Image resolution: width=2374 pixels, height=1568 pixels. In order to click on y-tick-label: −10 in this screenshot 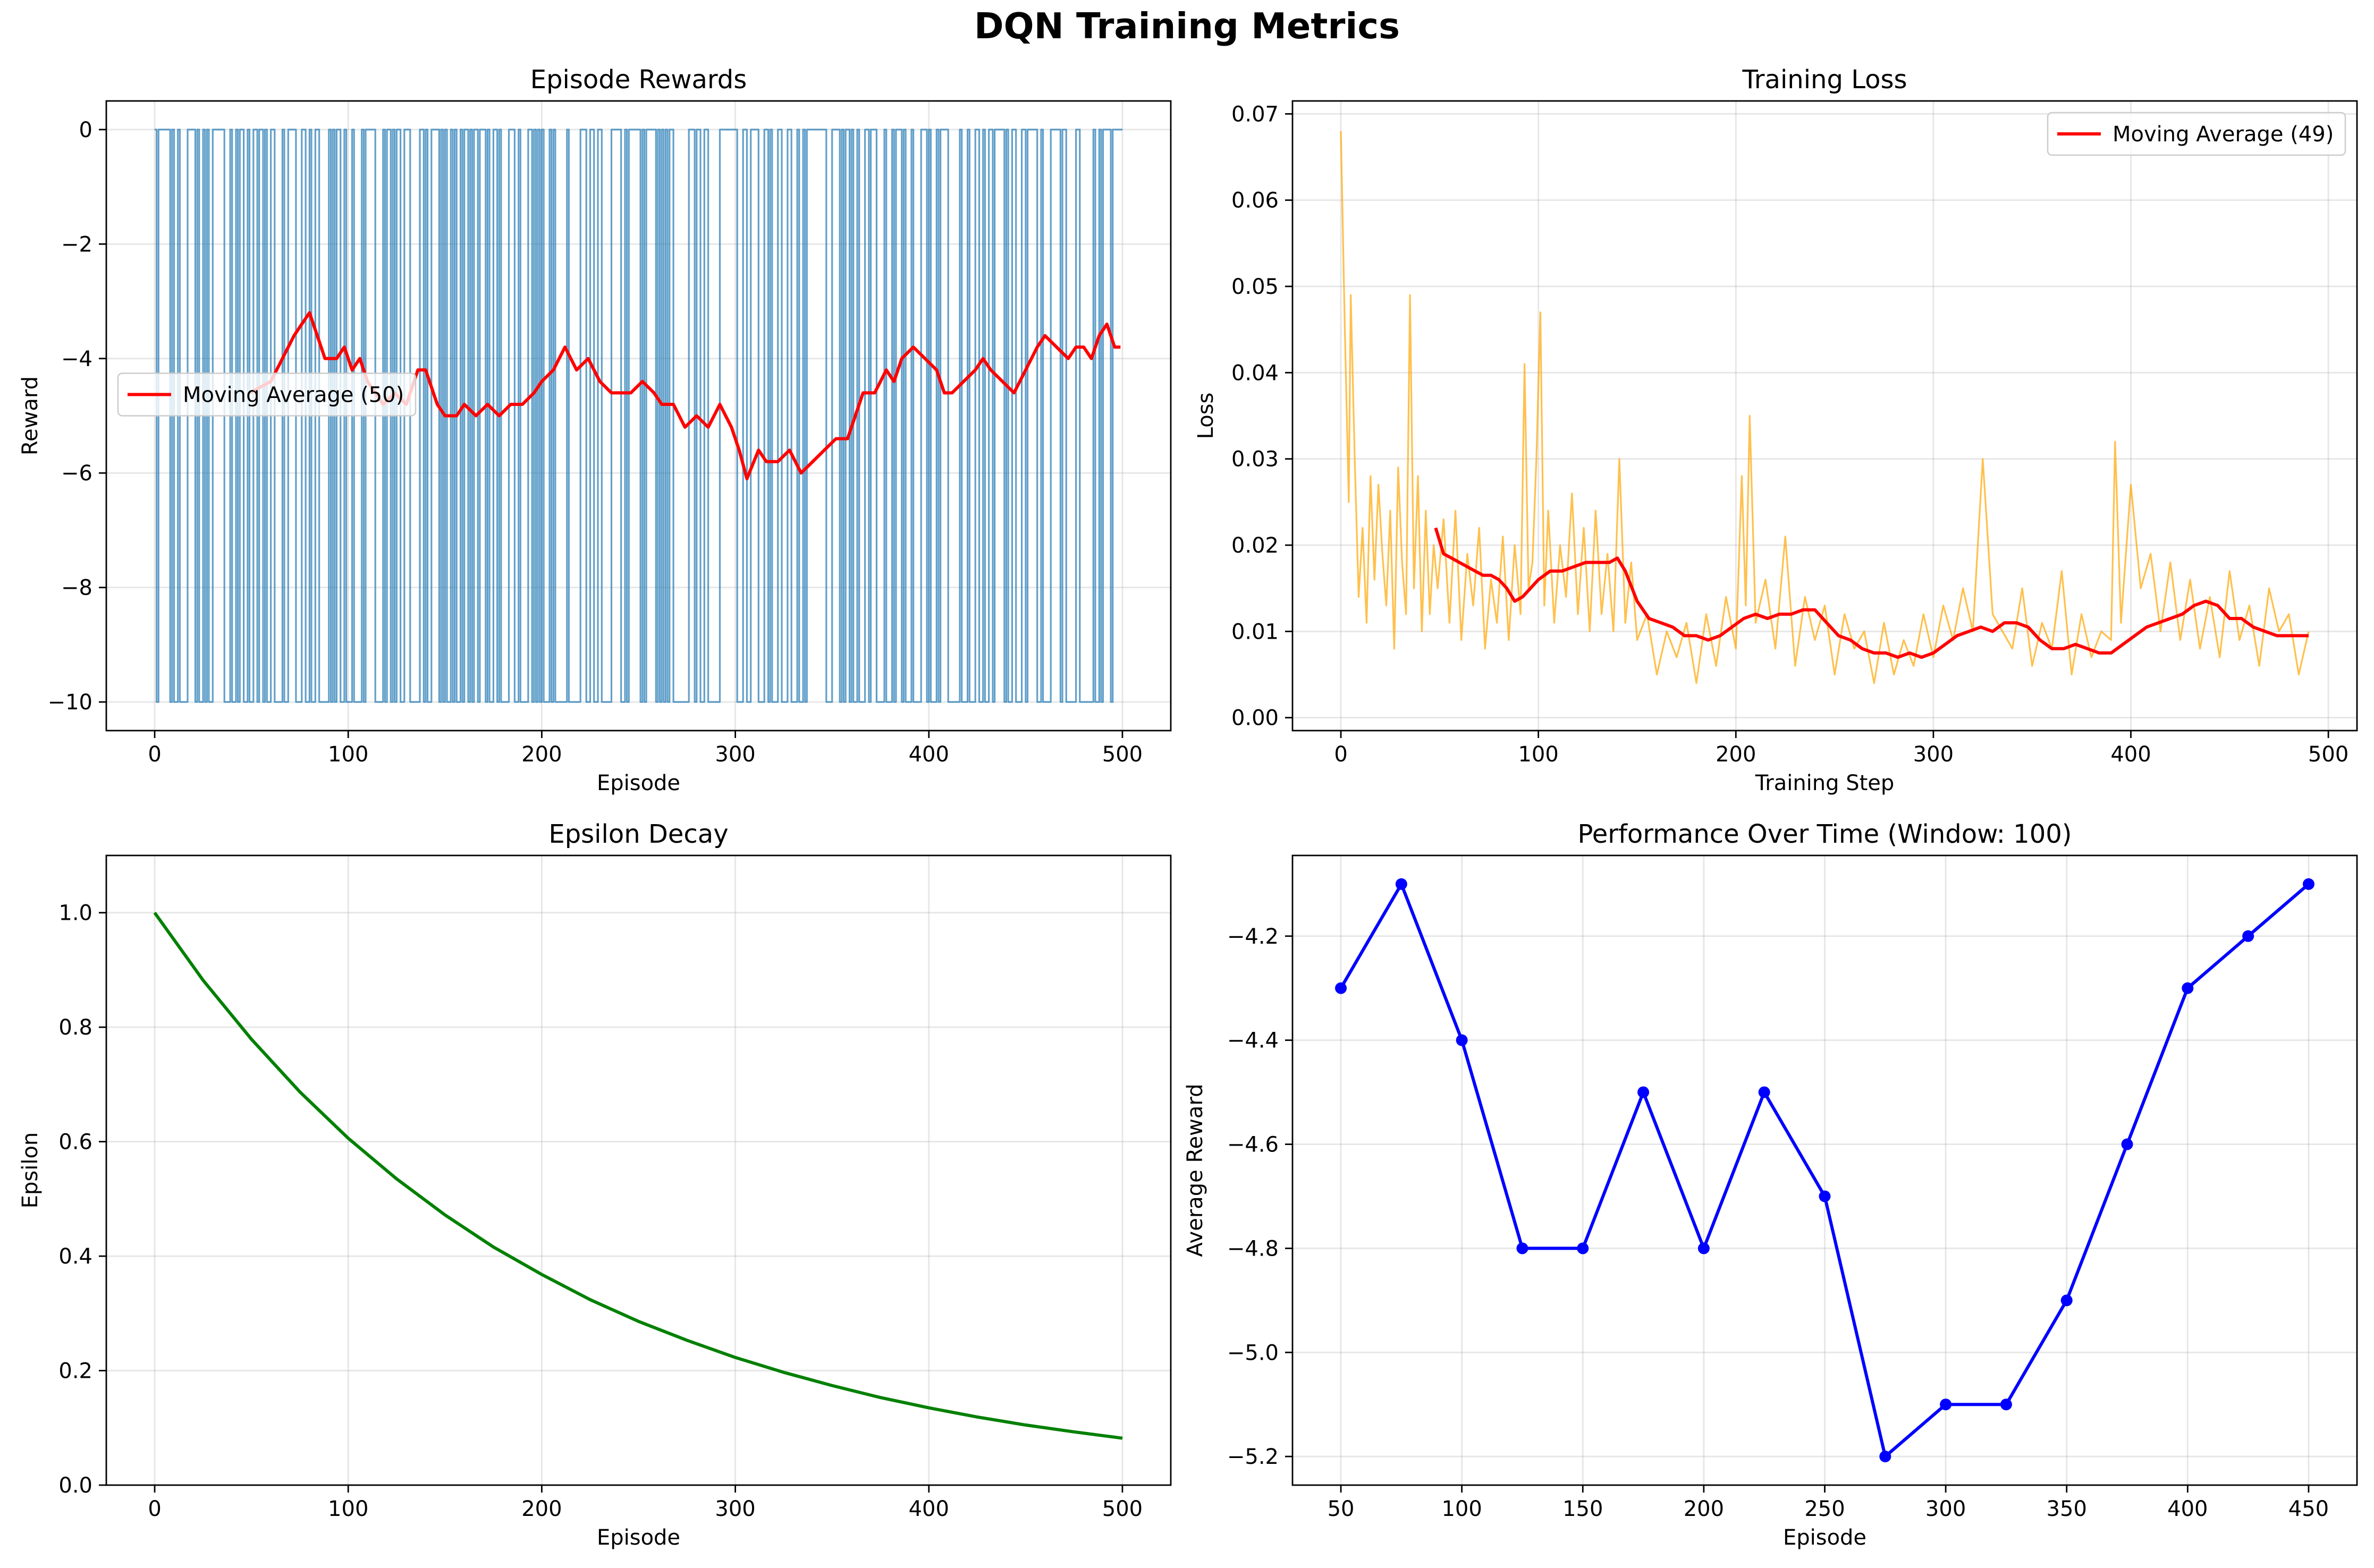, I will do `click(70, 702)`.